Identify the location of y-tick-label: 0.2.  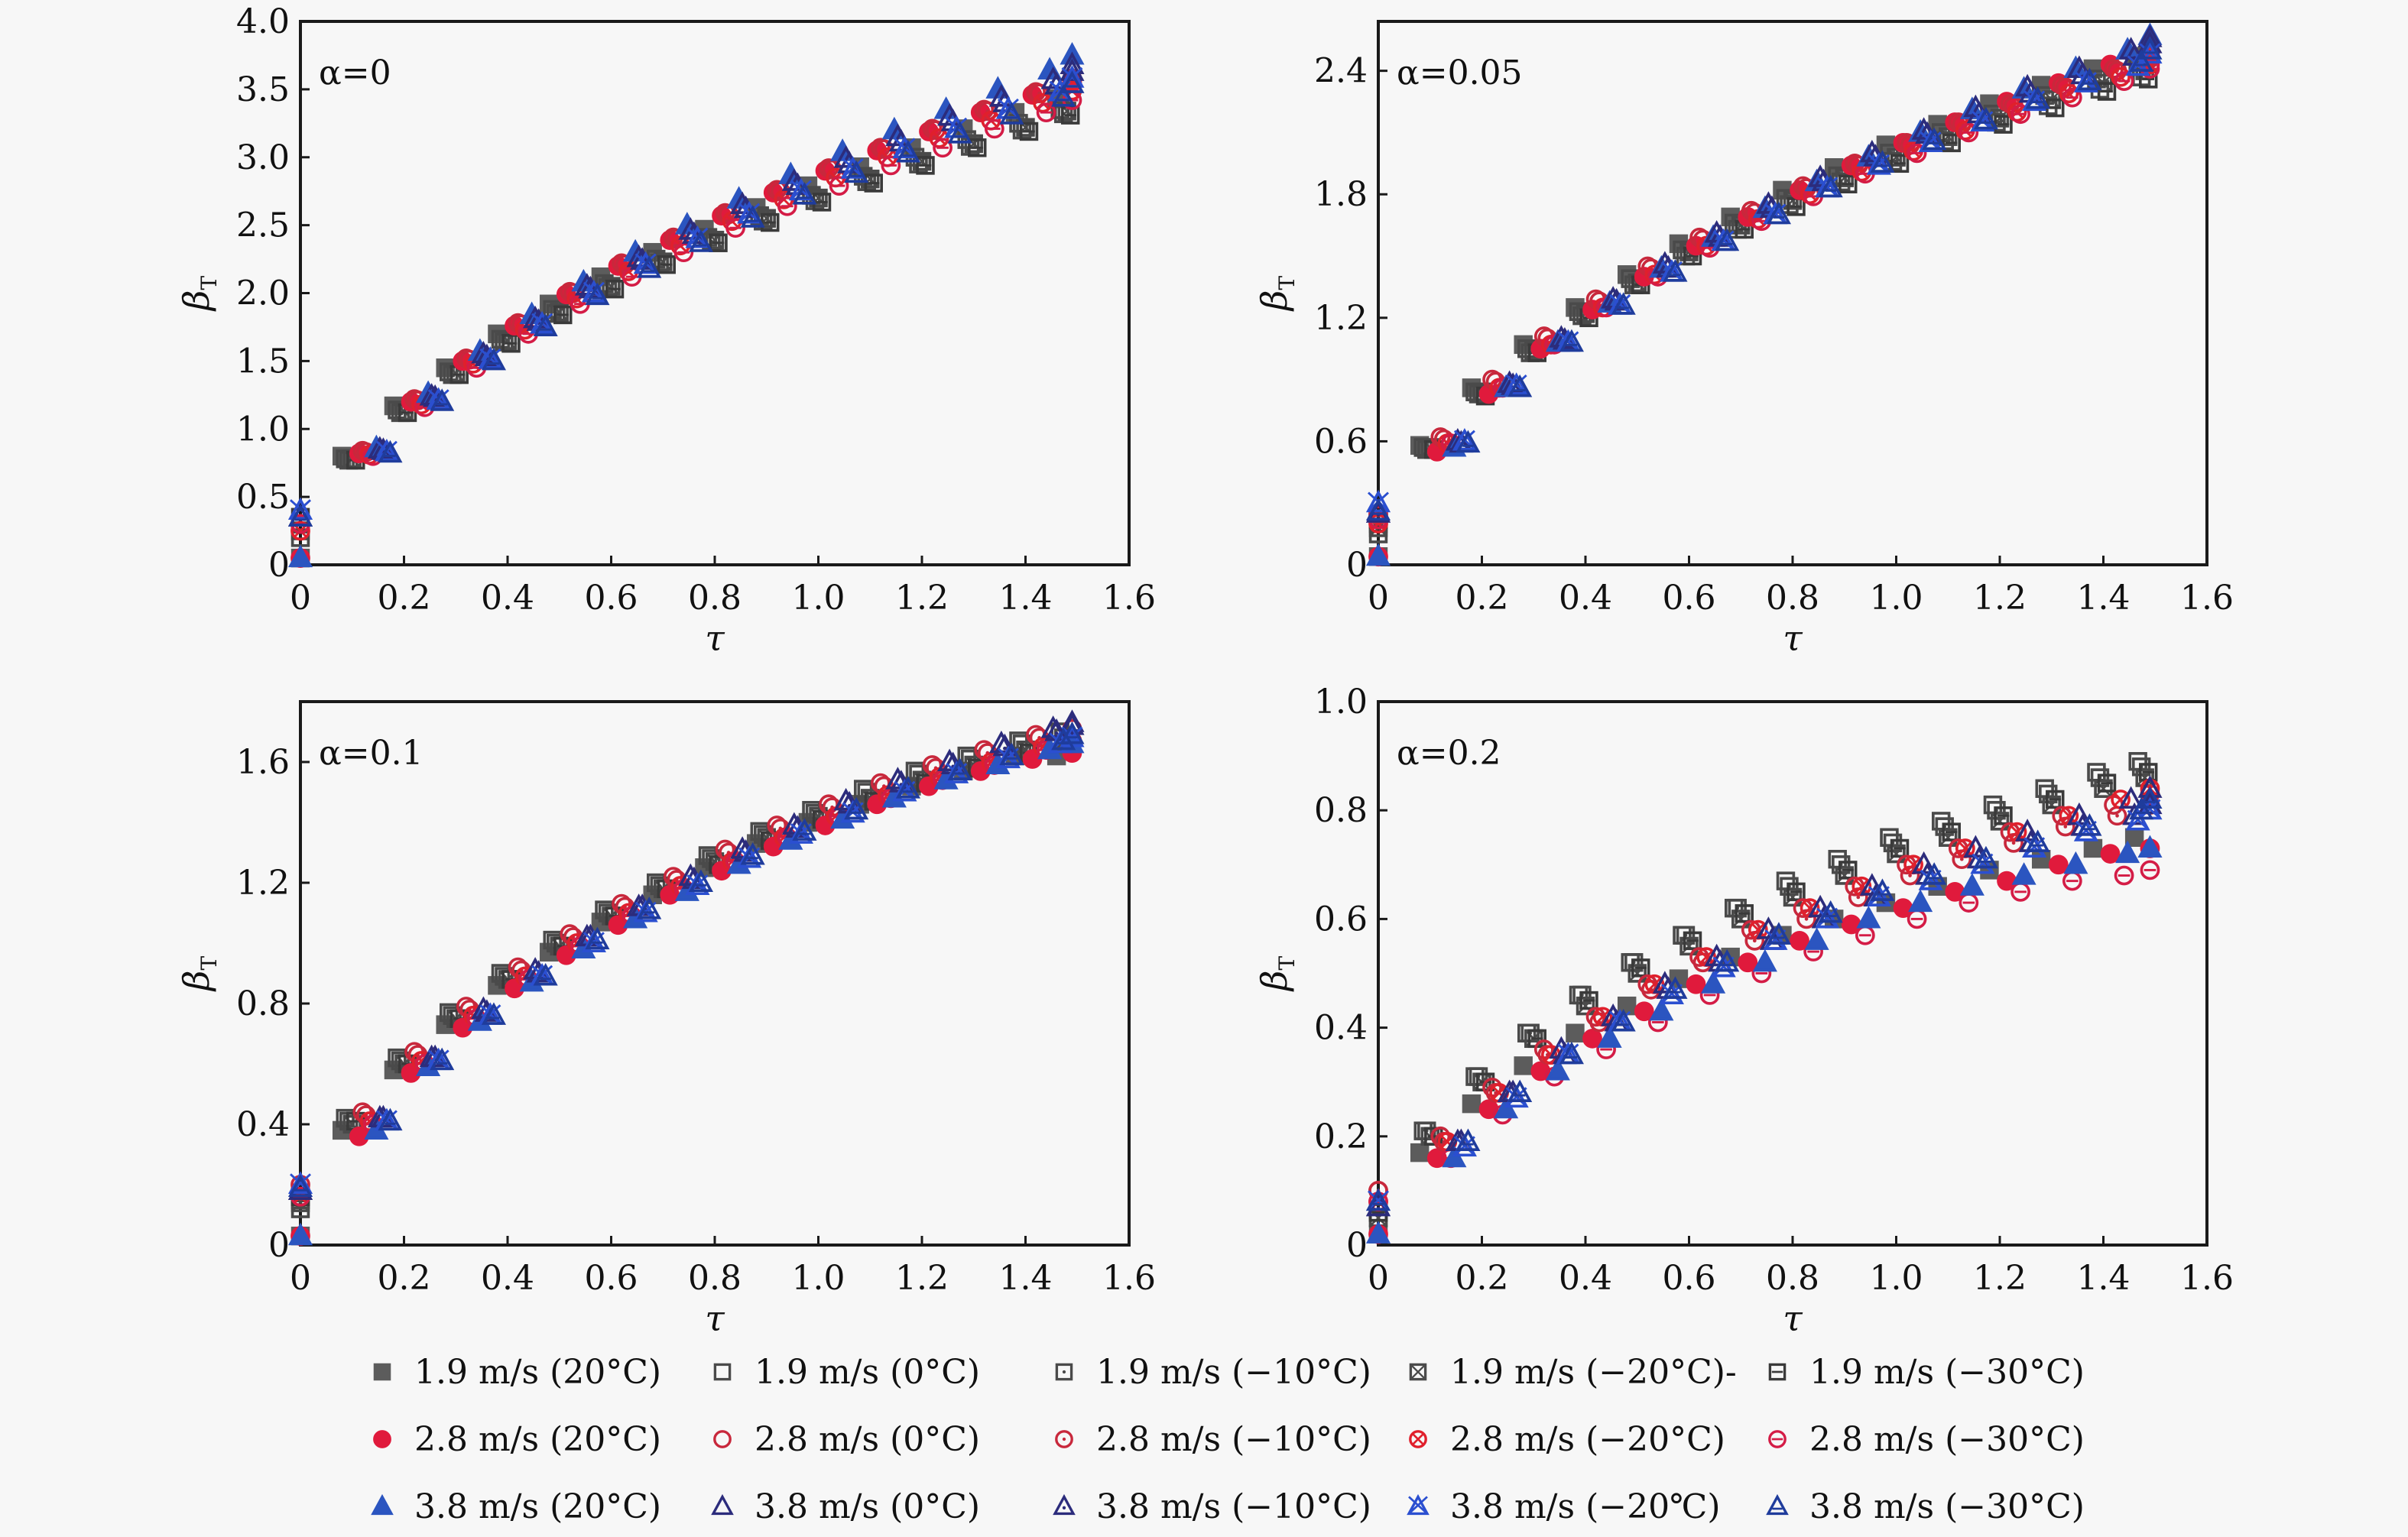
(1341, 1136).